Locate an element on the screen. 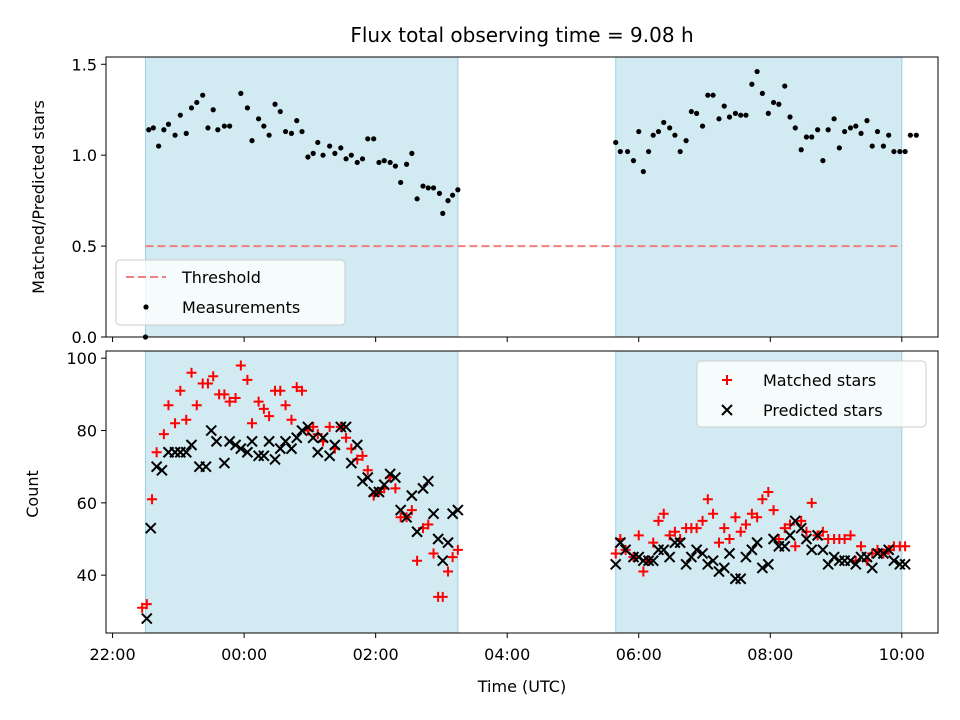  y-tick-label: 60 is located at coordinates (87, 503).